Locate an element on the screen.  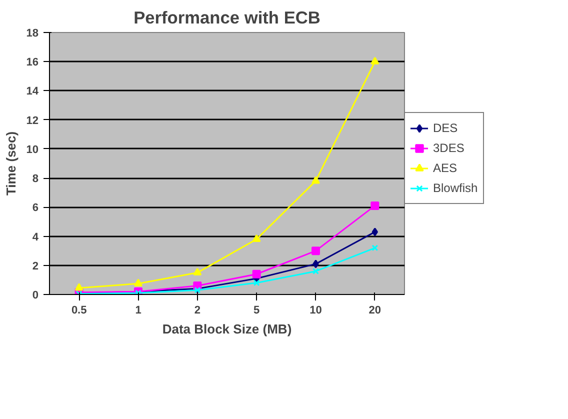
x-tick-label: 2 is located at coordinates (197, 310).